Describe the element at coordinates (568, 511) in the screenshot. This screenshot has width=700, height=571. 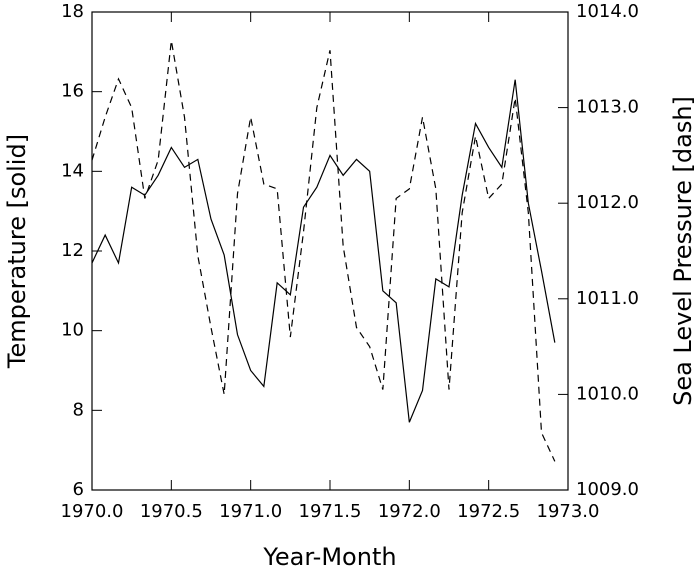
I see `x-tick-label: 1973.0` at that location.